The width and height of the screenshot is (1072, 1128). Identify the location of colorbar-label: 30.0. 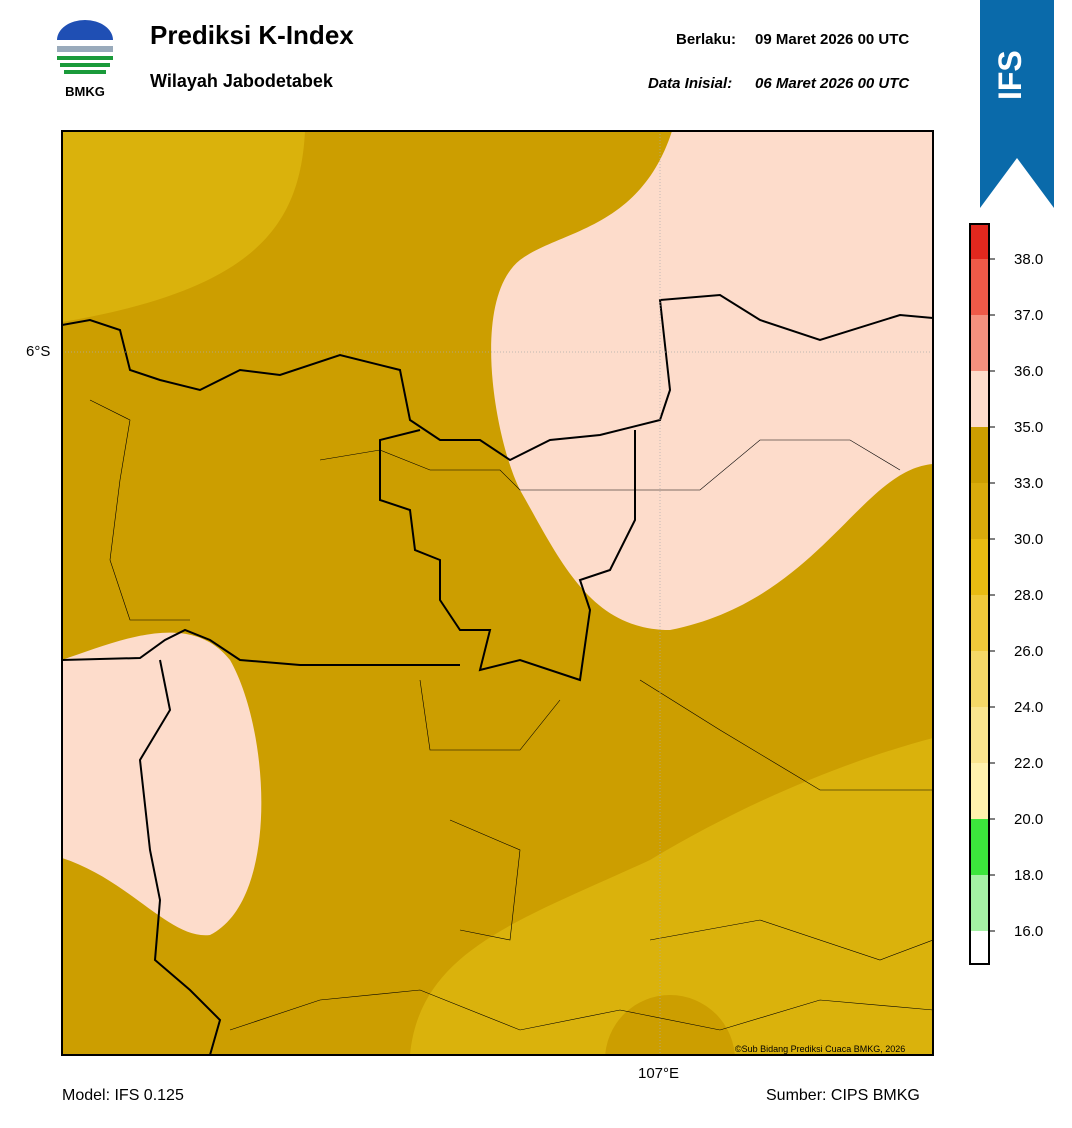
(1028, 539).